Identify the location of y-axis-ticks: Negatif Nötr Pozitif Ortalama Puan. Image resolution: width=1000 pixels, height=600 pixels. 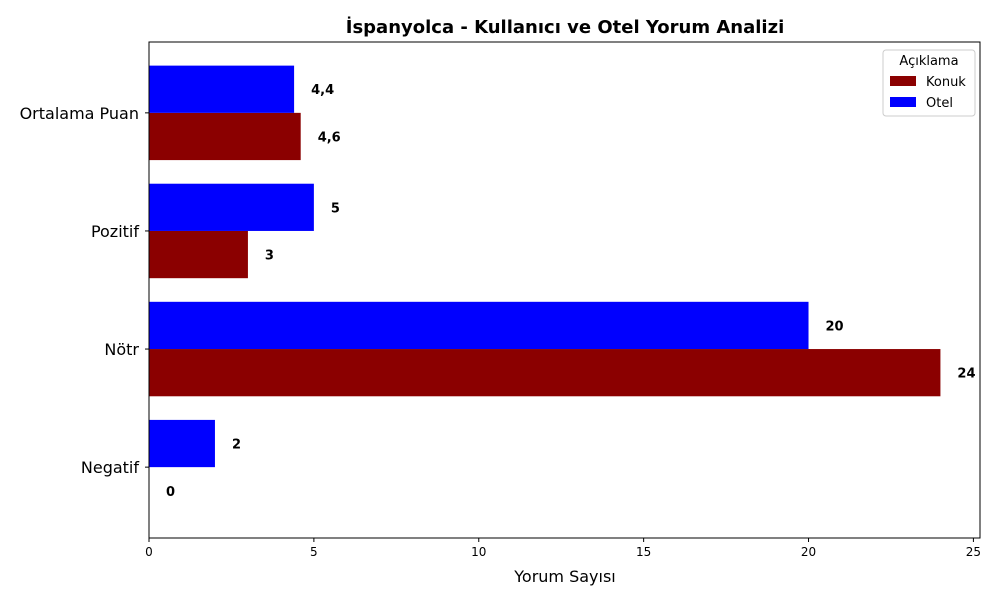
(84, 290).